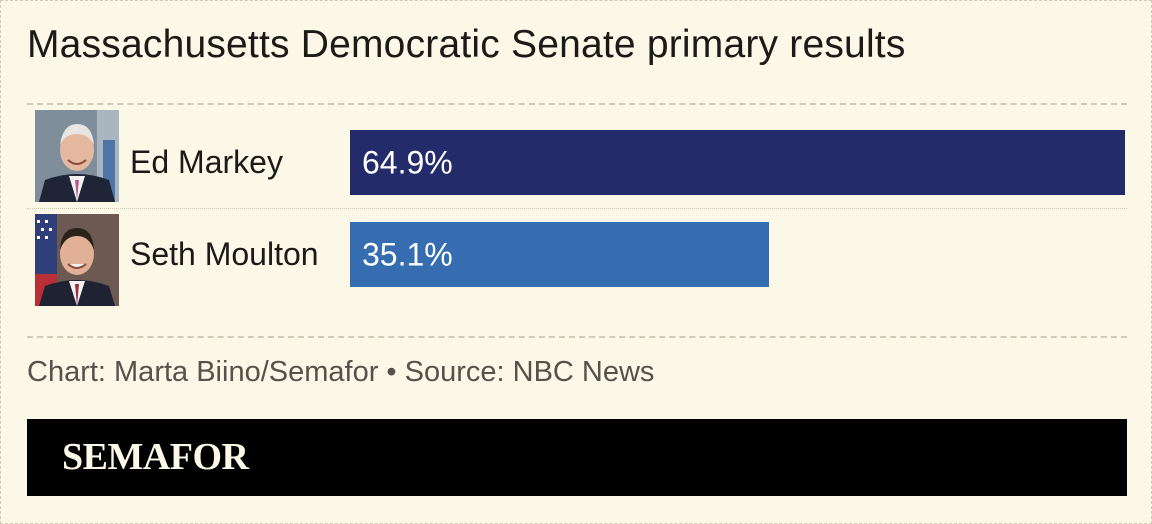 The height and width of the screenshot is (524, 1152). I want to click on markey-portrait-icon, so click(77, 156).